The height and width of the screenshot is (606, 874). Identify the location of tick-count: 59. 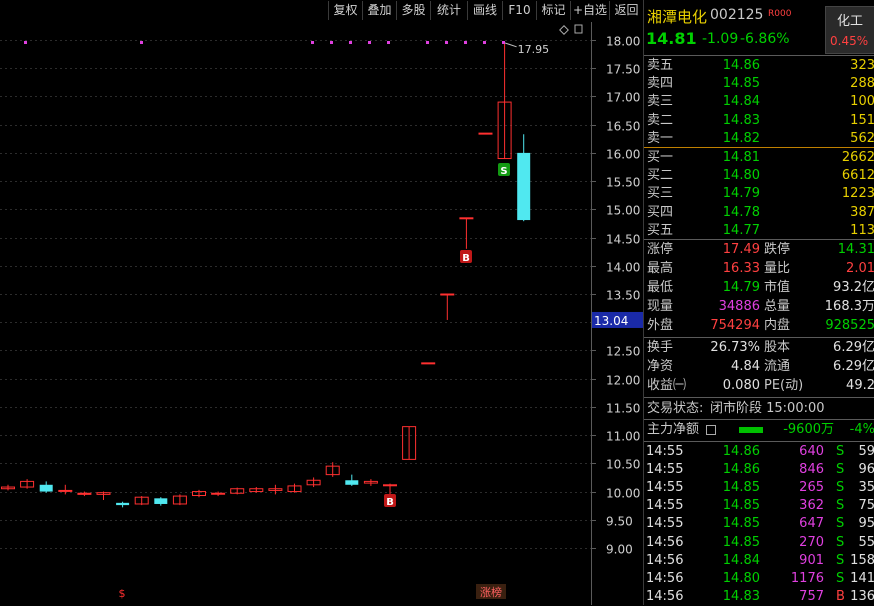
(866, 451).